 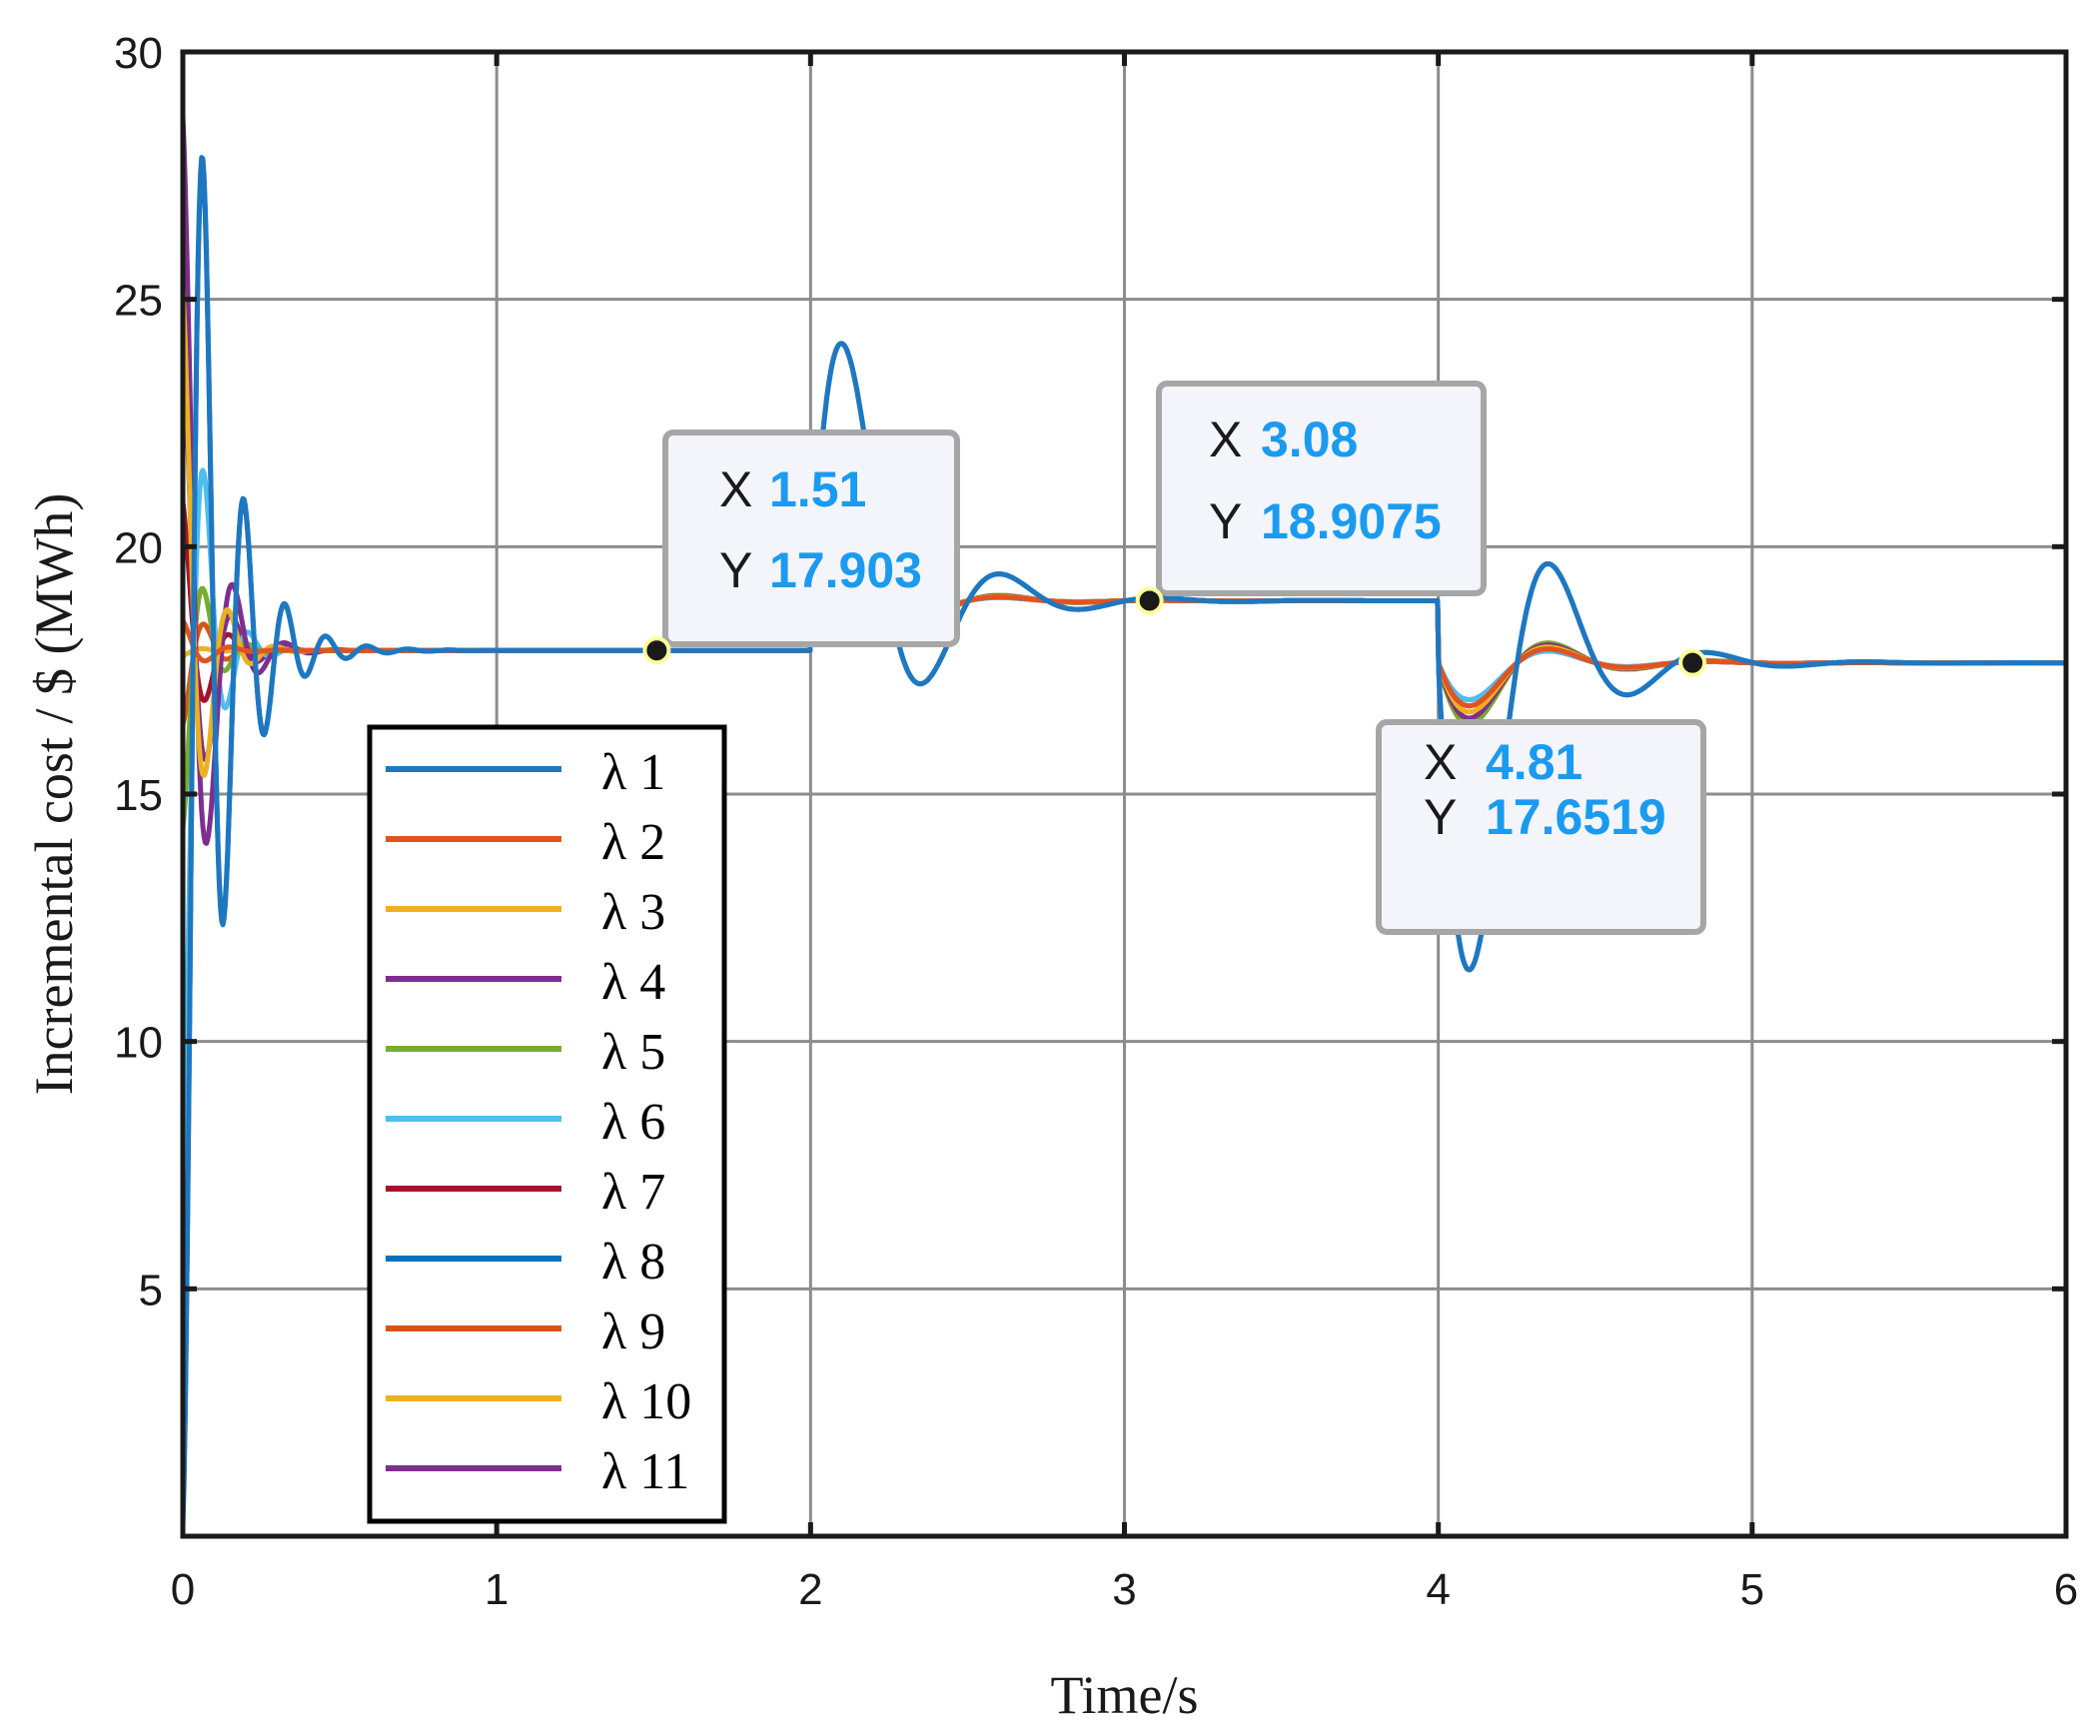 I want to click on legend-item-9: λ 9, so click(x=525, y=1331).